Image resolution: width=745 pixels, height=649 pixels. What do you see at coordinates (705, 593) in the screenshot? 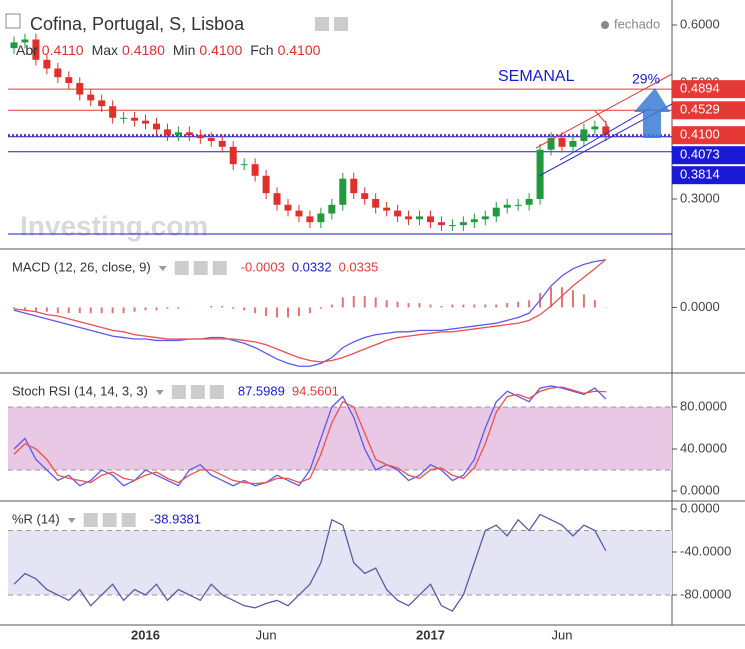
I see `y-tick-label: -80.0000` at bounding box center [705, 593].